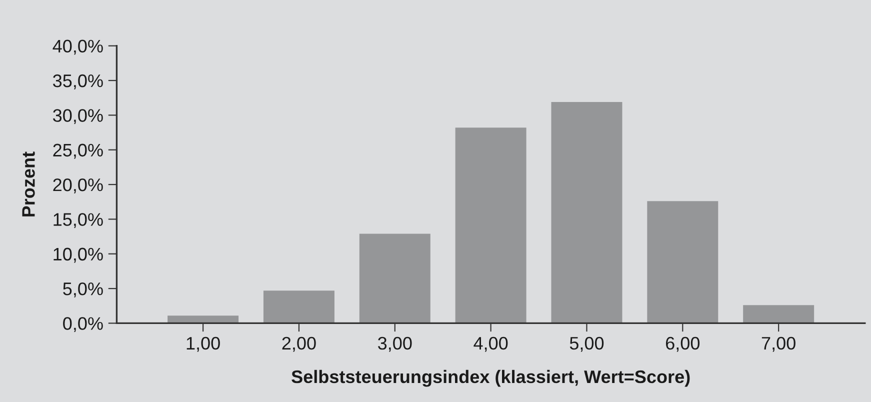  I want to click on y-tick-label: 40,0%, so click(77, 47).